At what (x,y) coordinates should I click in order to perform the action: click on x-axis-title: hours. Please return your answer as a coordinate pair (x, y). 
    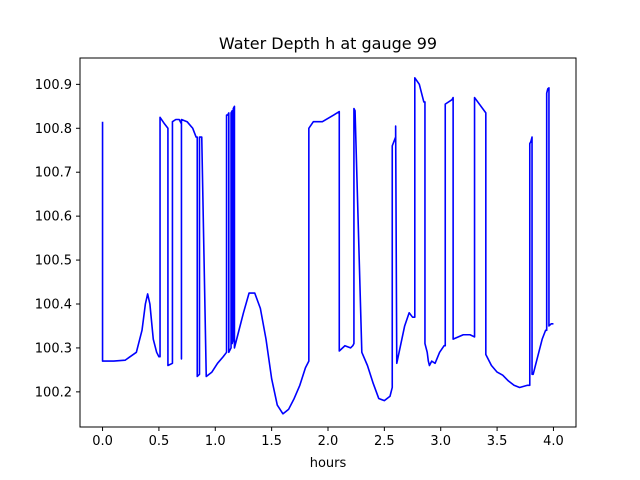
    Looking at the image, I should click on (328, 463).